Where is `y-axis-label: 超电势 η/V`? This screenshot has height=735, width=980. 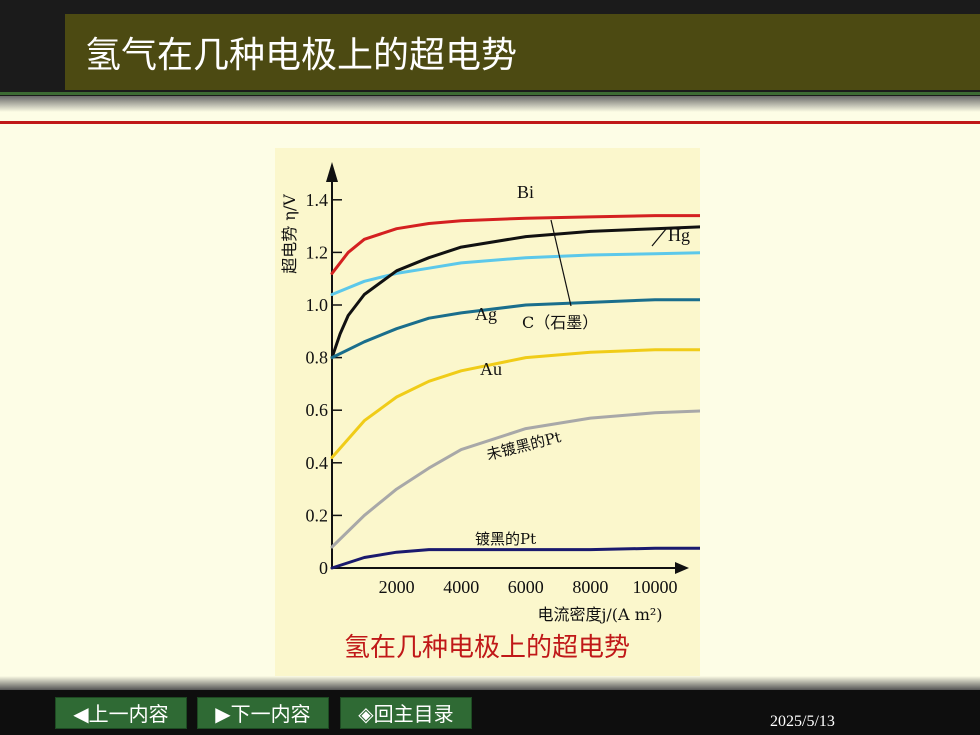
y-axis-label: 超电势 η/V is located at coordinates (289, 234).